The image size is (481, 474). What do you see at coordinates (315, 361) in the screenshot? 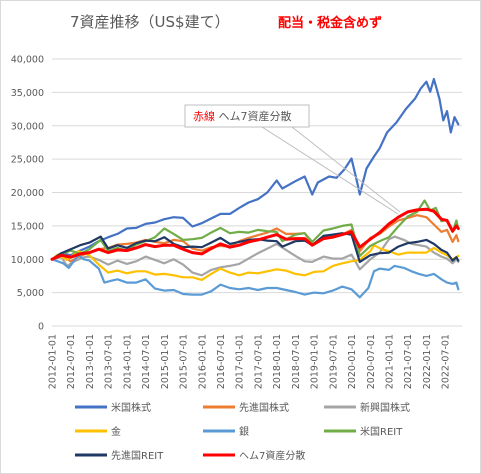
I see `x-tick-label: 2019-01-01` at bounding box center [315, 361].